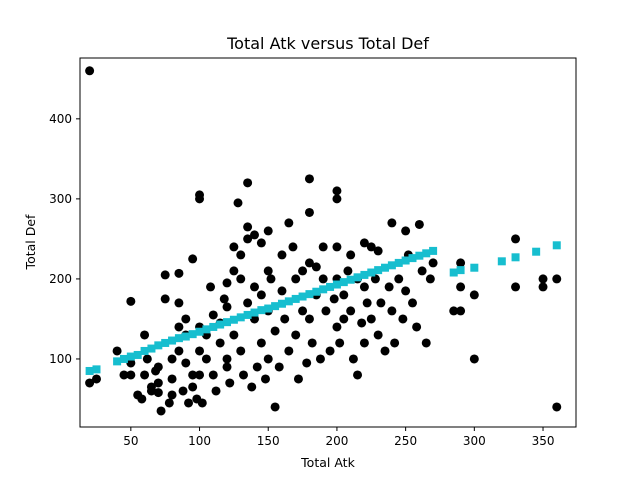 The height and width of the screenshot is (480, 640). What do you see at coordinates (543, 441) in the screenshot?
I see `x-tick-label: 350` at bounding box center [543, 441].